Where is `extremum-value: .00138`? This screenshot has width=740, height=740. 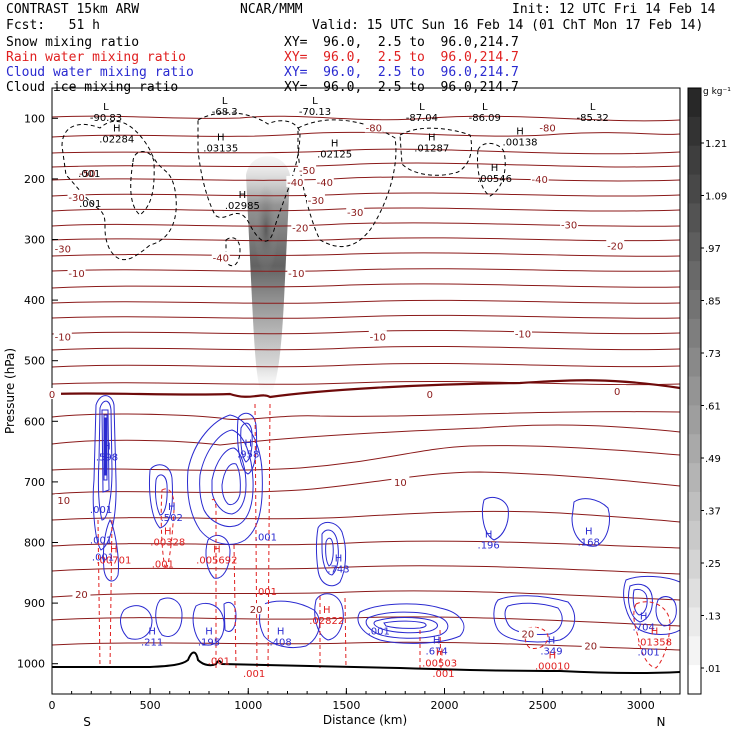
extremum-value: .00138 is located at coordinates (520, 142).